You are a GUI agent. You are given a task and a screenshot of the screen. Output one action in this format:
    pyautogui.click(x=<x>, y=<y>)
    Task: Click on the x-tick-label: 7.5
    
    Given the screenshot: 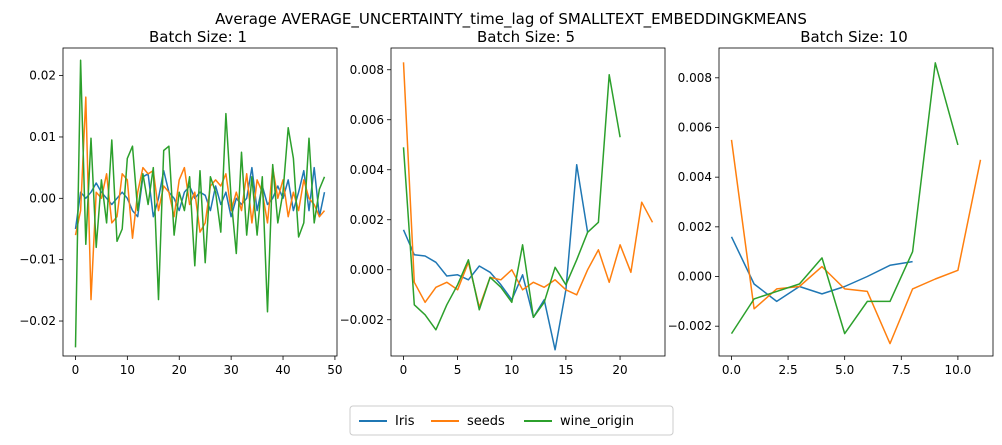 What is the action you would take?
    pyautogui.click(x=901, y=370)
    